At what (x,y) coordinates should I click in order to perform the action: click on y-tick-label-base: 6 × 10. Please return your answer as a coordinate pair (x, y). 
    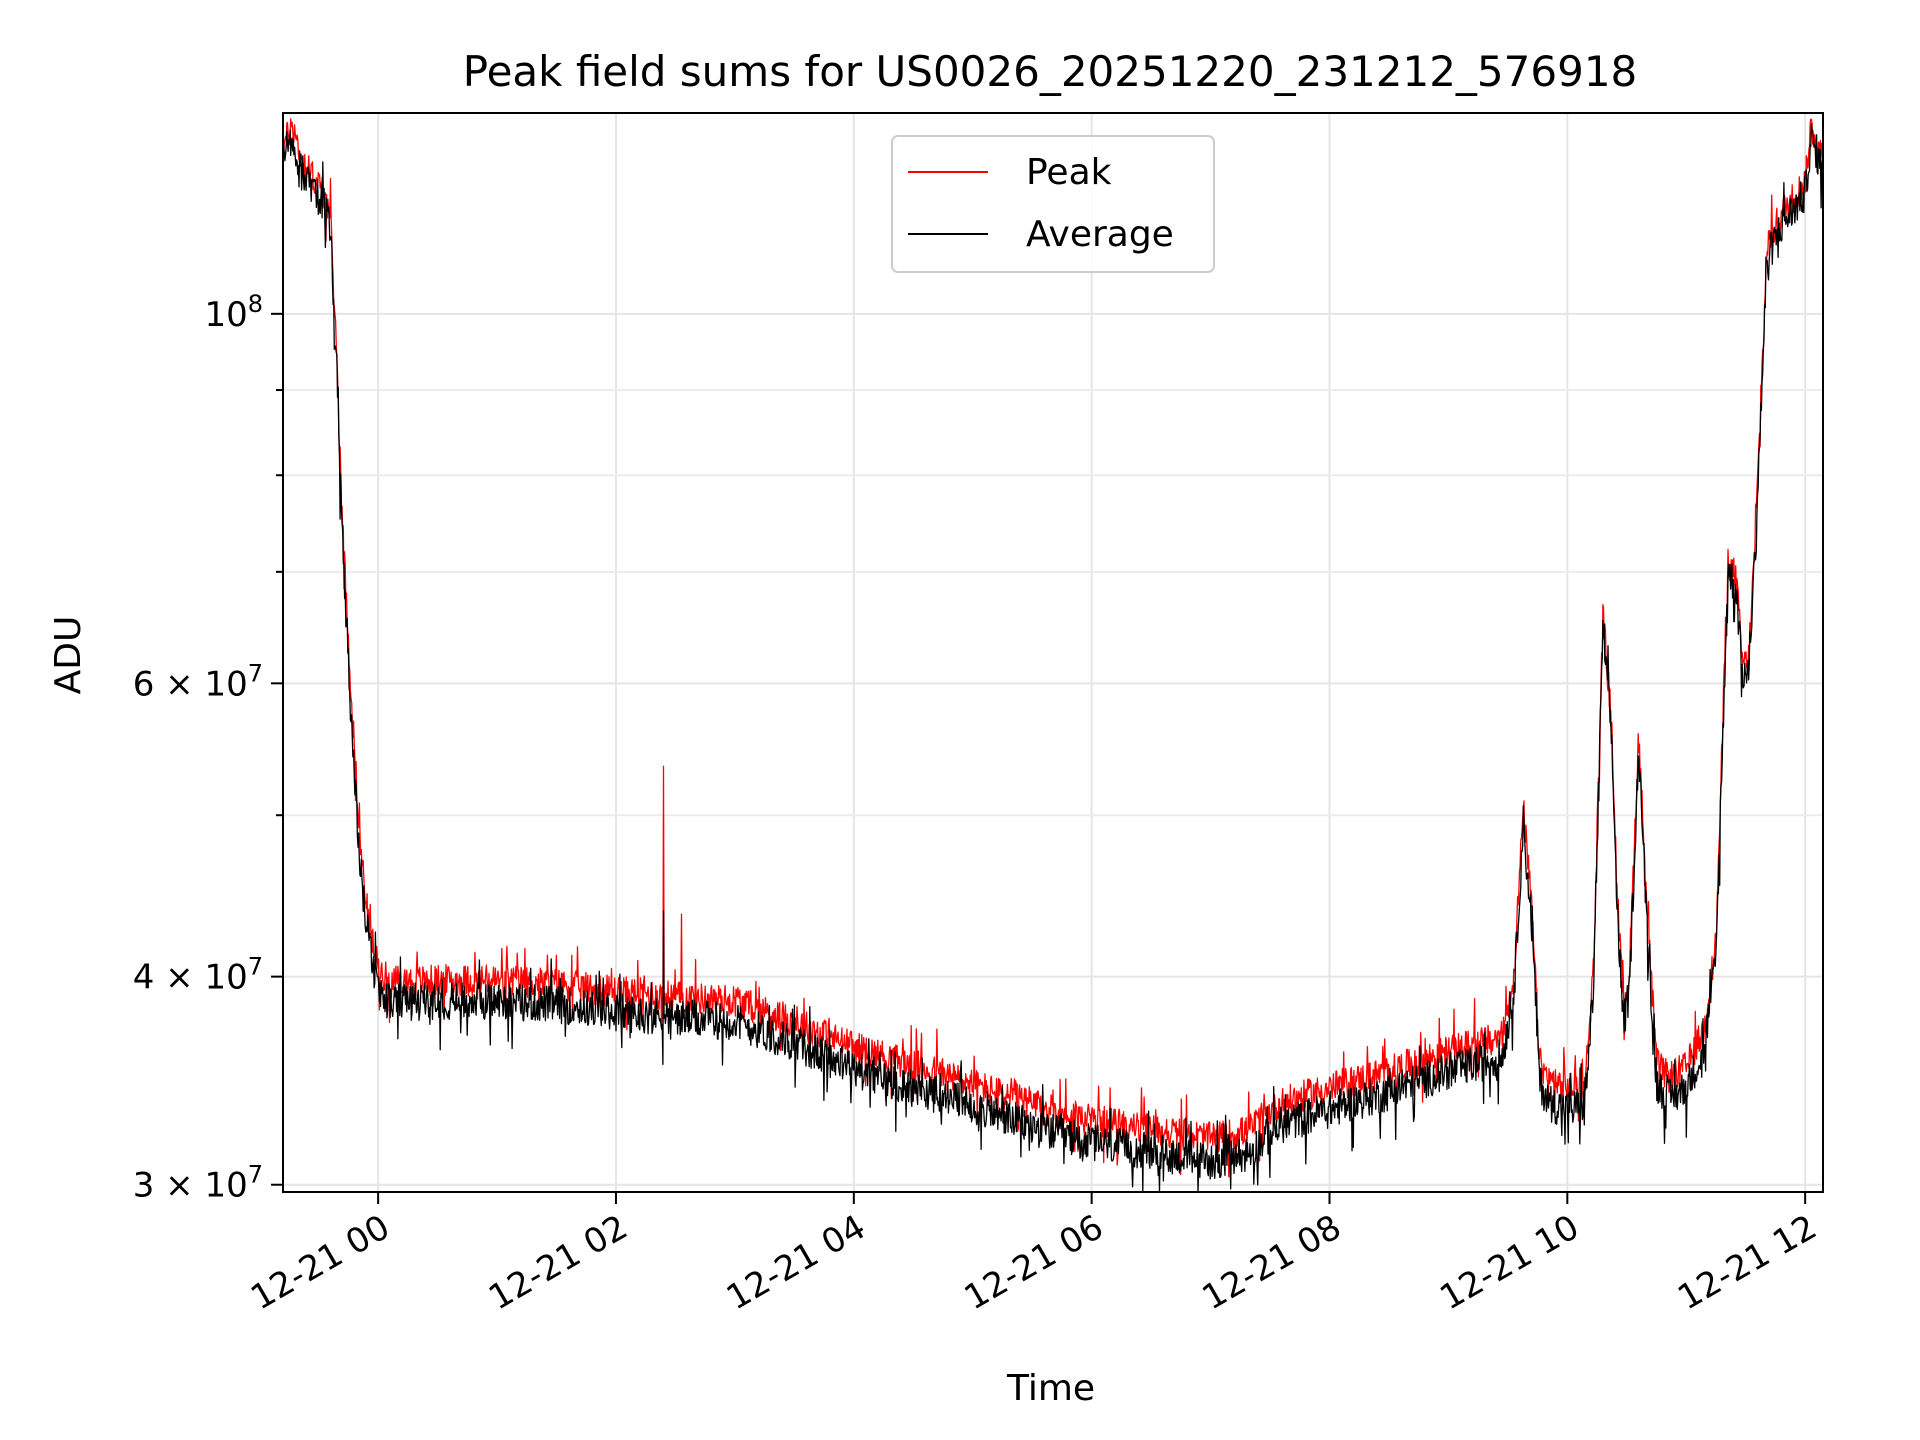
    Looking at the image, I should click on (190, 684).